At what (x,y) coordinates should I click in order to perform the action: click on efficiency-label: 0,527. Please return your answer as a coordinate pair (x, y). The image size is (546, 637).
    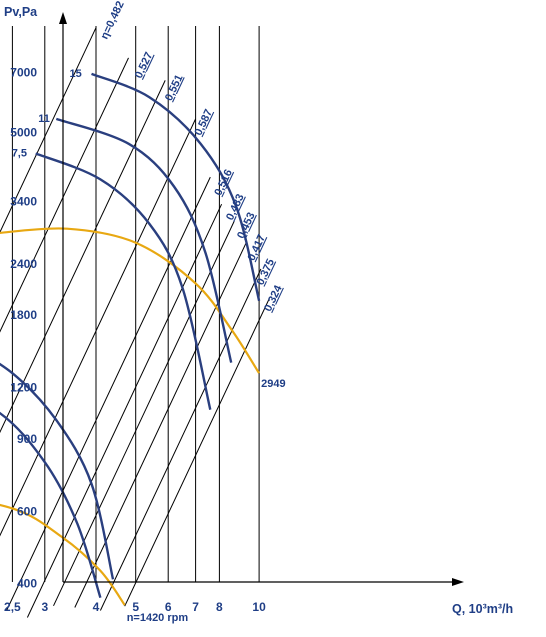
    Looking at the image, I should click on (144, 65).